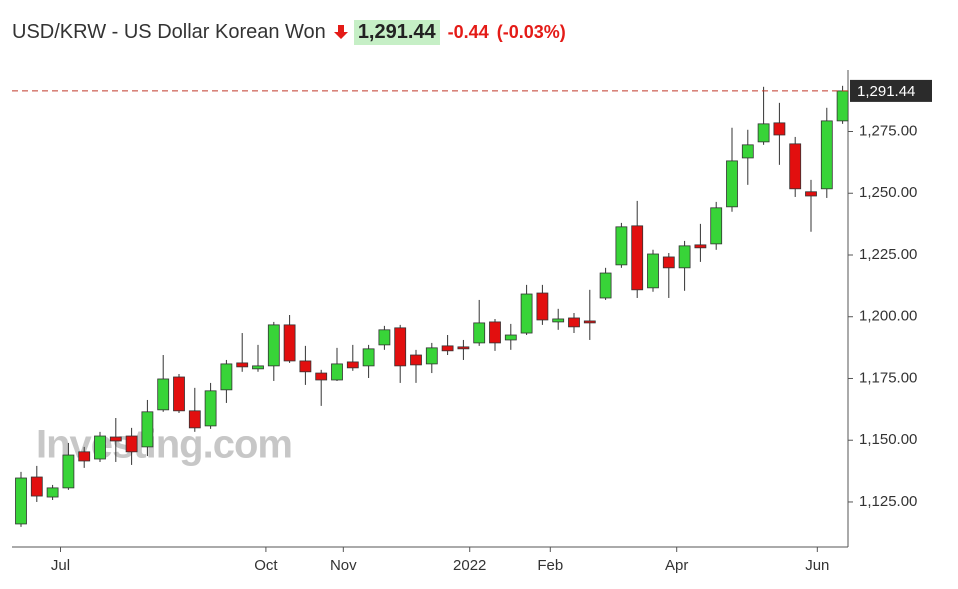 The height and width of the screenshot is (589, 958). What do you see at coordinates (469, 565) in the screenshot?
I see `x-tick-label: 2022` at bounding box center [469, 565].